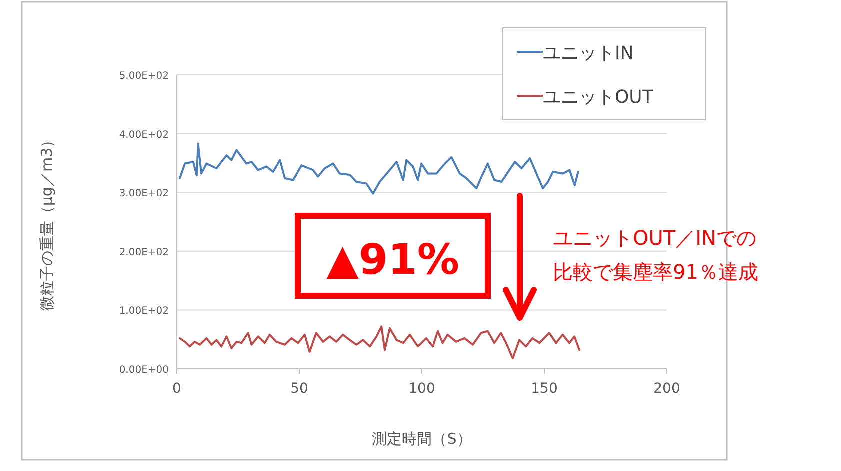  What do you see at coordinates (544, 389) in the screenshot?
I see `x-tick-label: 150` at bounding box center [544, 389].